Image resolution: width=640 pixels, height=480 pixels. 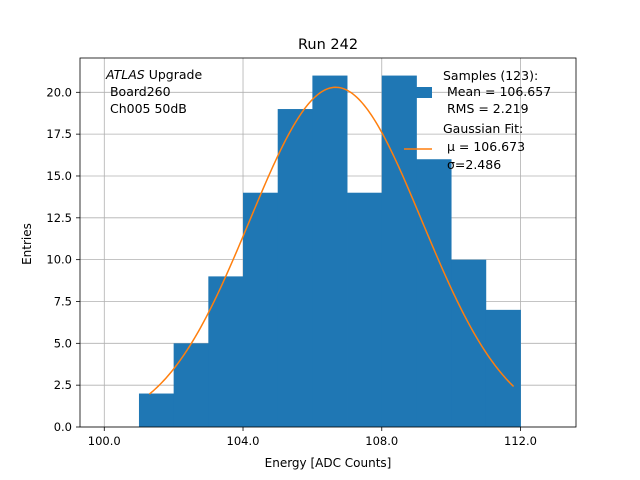 I want to click on legend-samples-swatch, so click(x=418, y=92).